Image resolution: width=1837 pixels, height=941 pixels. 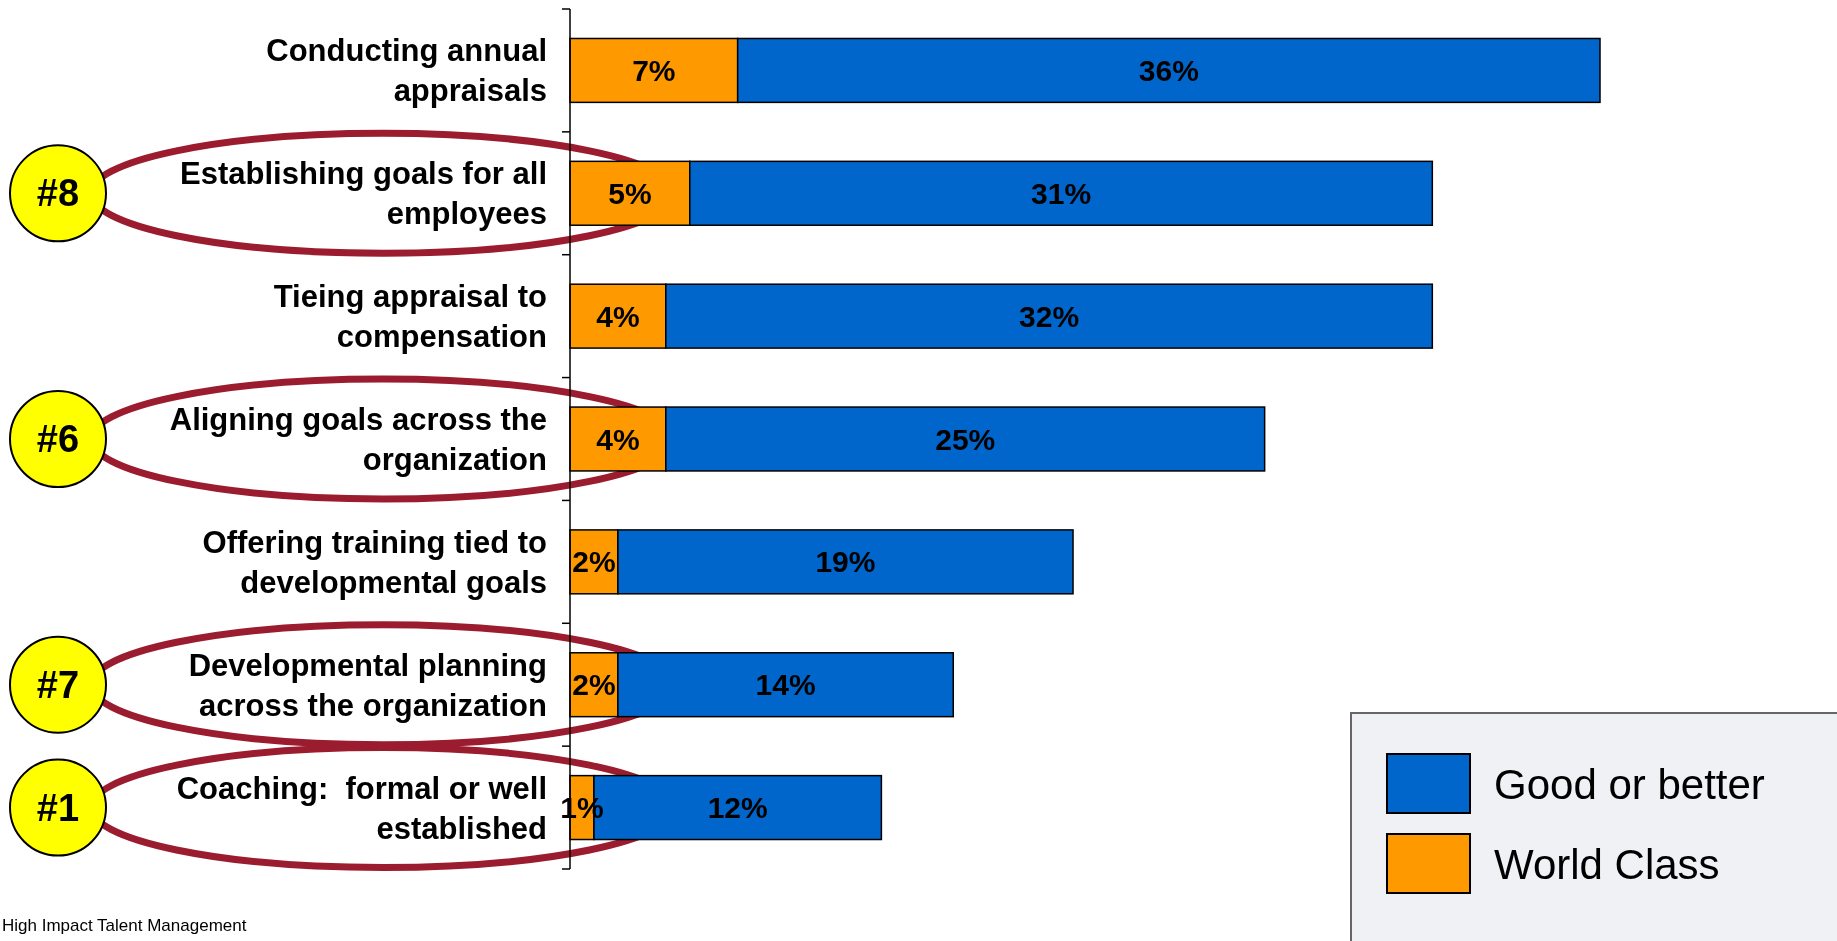 What do you see at coordinates (410, 316) in the screenshot?
I see `y-tick-label: Tieing appraisal to compensation` at bounding box center [410, 316].